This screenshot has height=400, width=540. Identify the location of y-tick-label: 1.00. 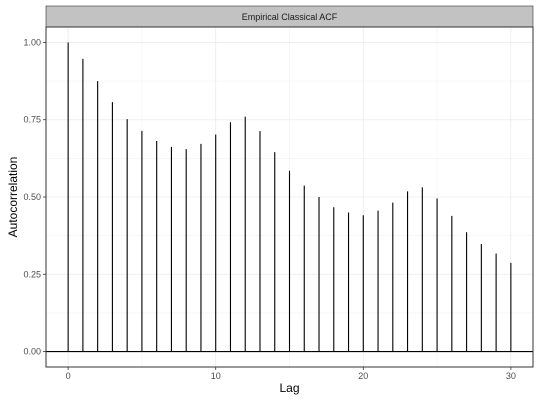
(32, 42).